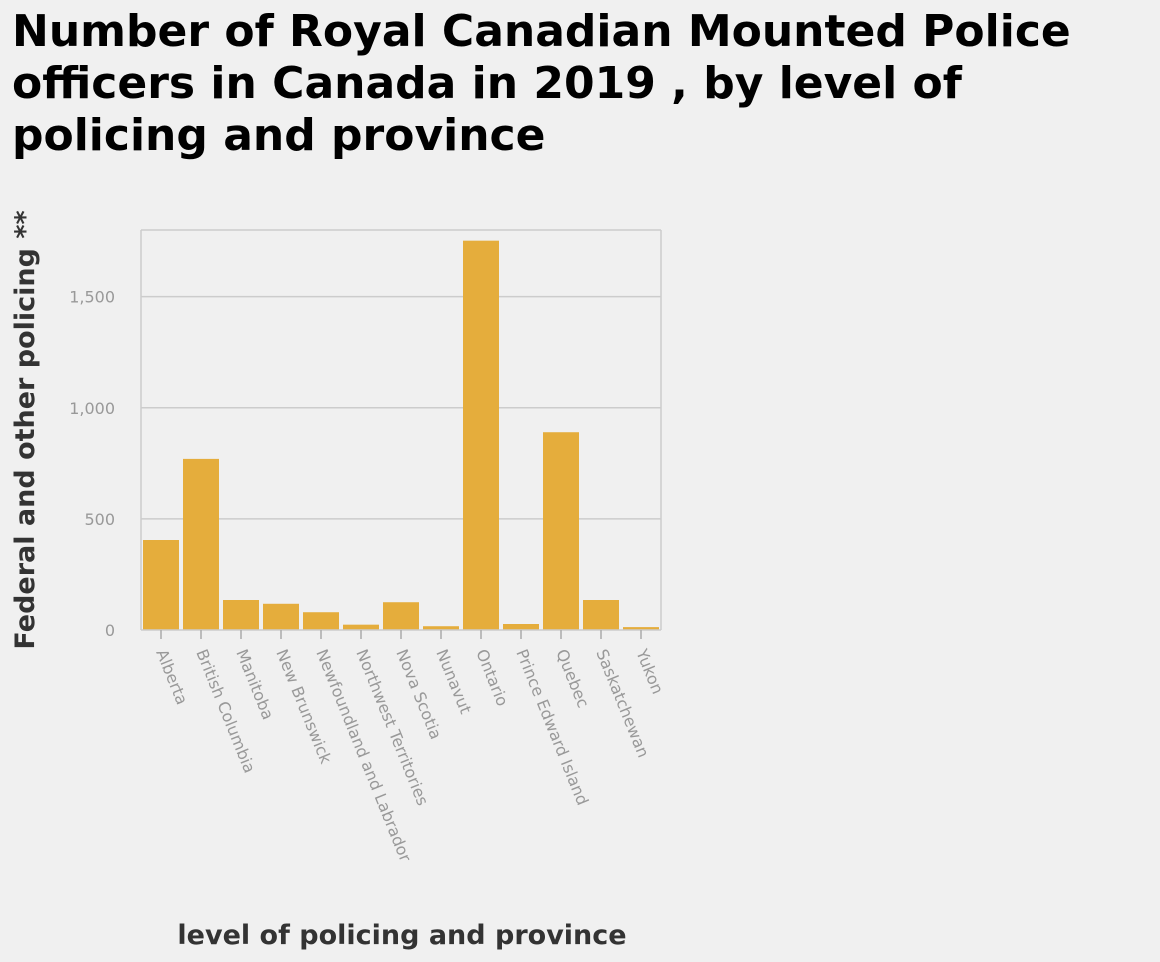  Describe the element at coordinates (401, 935) in the screenshot. I see `x-axis-title: level of policing and province` at that location.